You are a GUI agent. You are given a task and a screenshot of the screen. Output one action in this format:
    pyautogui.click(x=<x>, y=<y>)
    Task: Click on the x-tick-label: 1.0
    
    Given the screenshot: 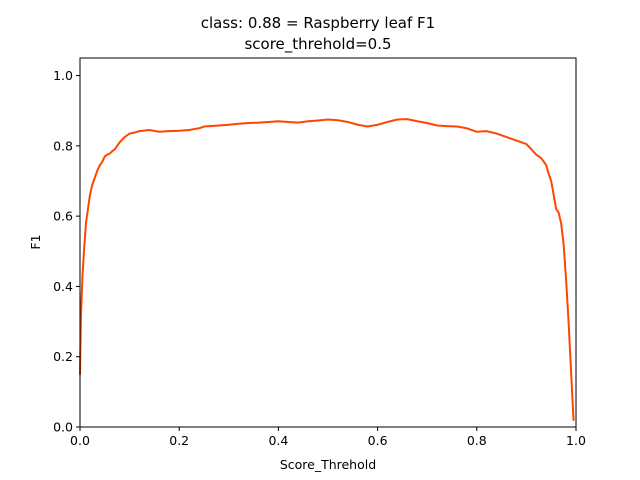 What is the action you would take?
    pyautogui.click(x=576, y=440)
    